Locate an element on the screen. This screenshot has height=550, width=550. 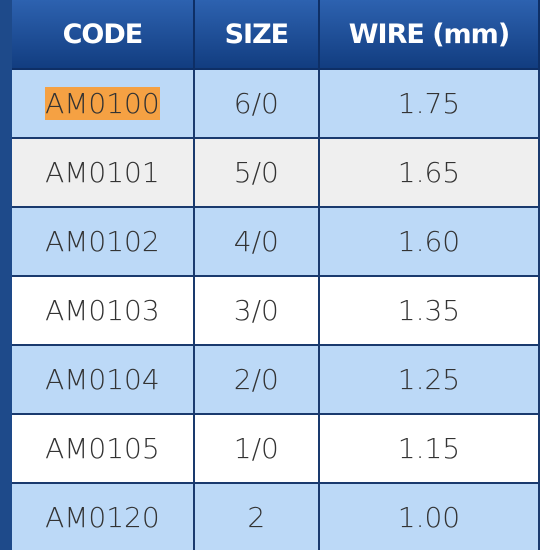
table-cell: 1.00 is located at coordinates (429, 516).